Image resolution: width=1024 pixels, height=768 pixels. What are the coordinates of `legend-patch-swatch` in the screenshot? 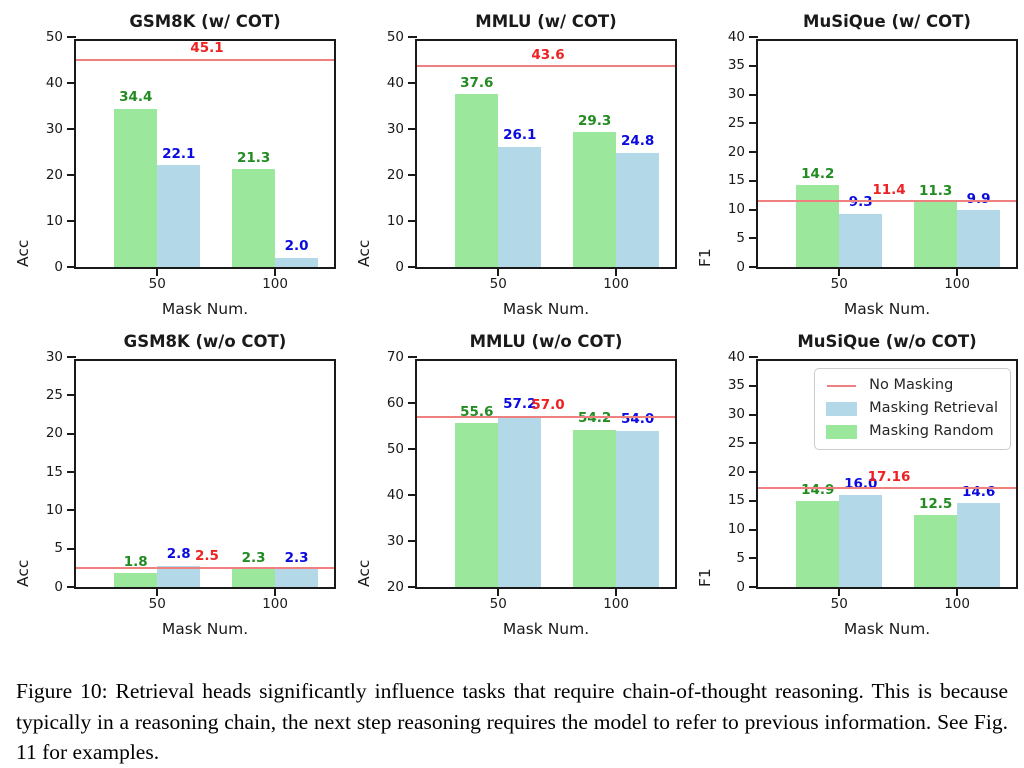 It's located at (842, 408).